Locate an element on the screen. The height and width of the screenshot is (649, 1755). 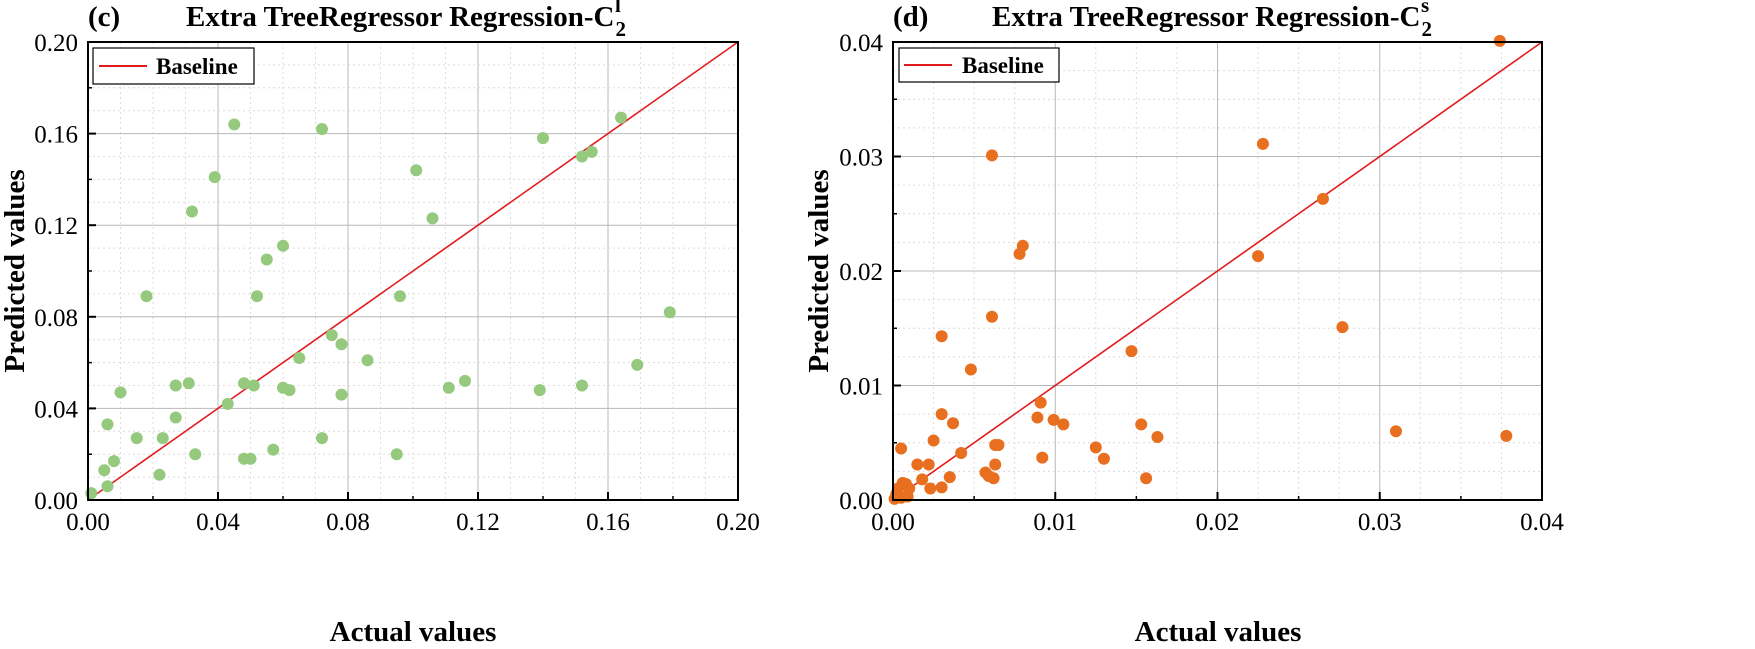
panel-d-title-sub: 2 is located at coordinates (1426, 29).